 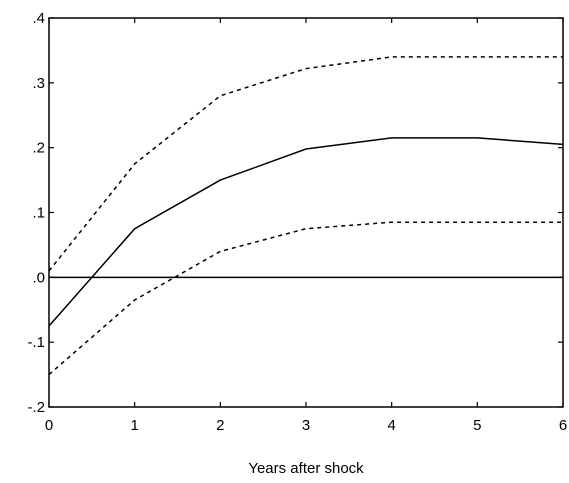 I want to click on x-axis-title: Years after shock, so click(x=306, y=468).